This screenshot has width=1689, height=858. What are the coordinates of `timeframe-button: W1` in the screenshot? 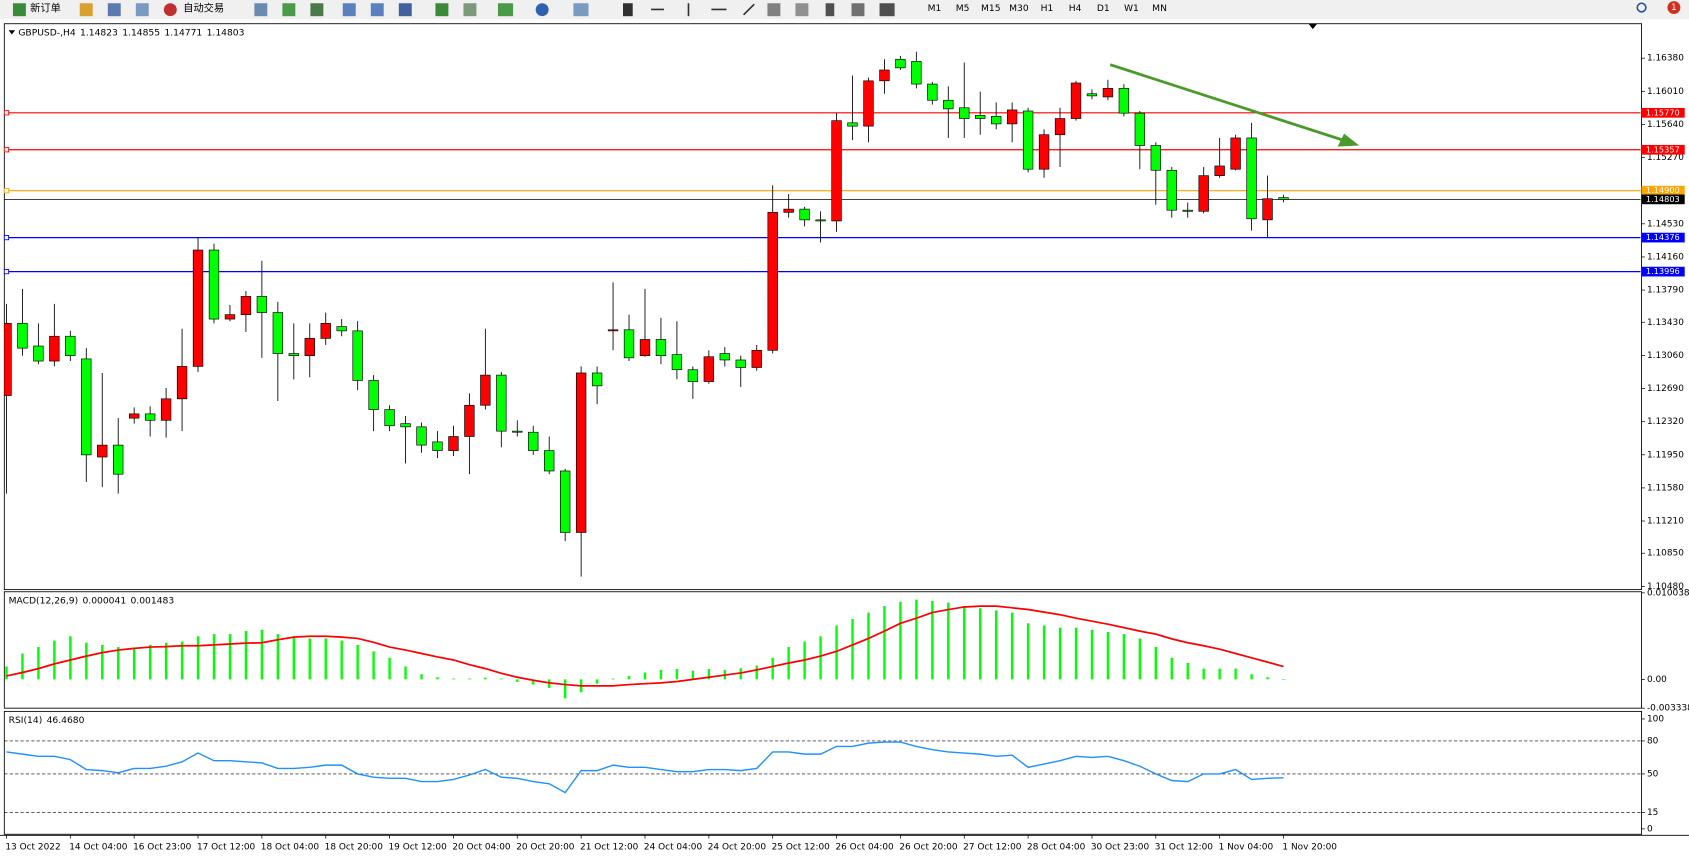 It's located at (1131, 8).